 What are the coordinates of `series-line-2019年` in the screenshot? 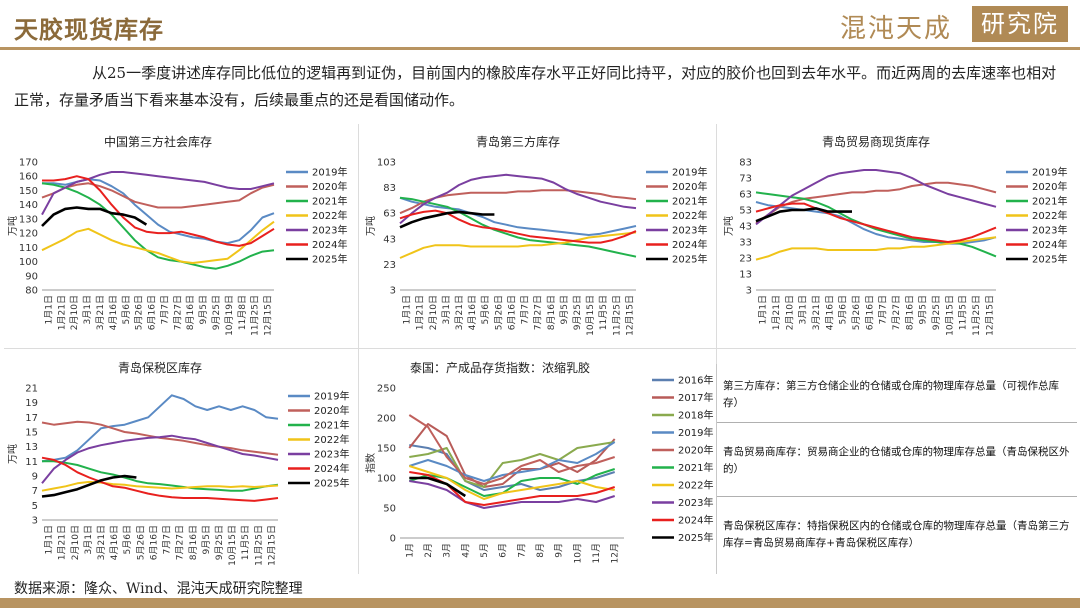 It's located at (876, 223).